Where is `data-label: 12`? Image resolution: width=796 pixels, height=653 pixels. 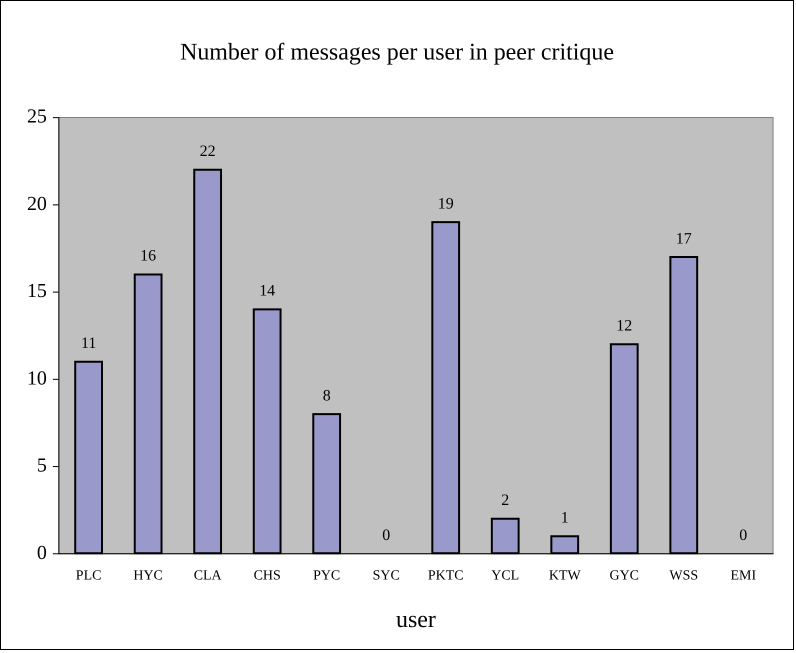 data-label: 12 is located at coordinates (624, 326).